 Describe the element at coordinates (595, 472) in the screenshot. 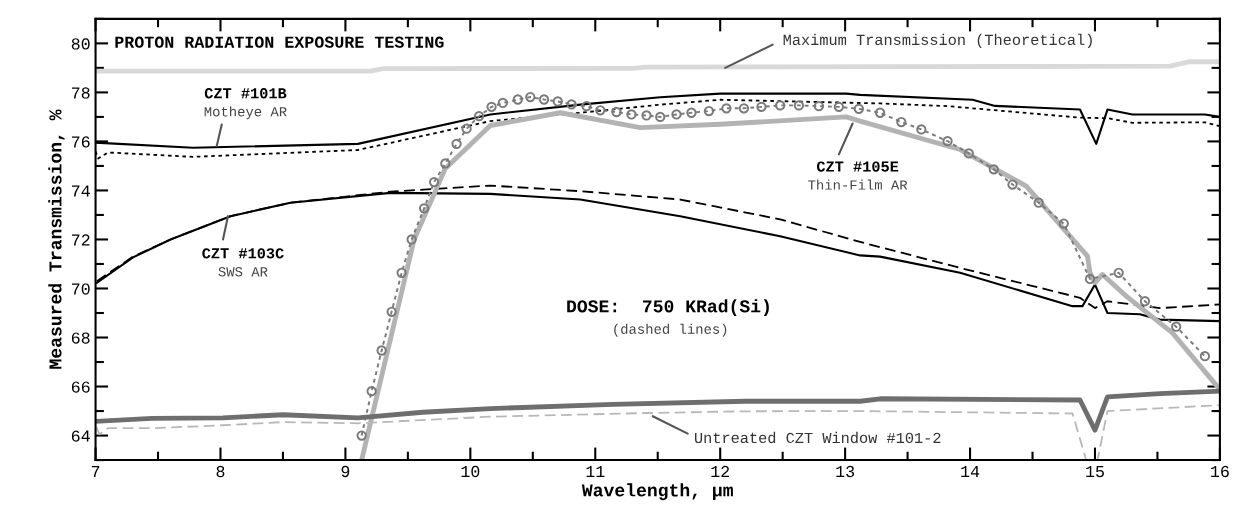

I see `x-tick-label: 11` at that location.